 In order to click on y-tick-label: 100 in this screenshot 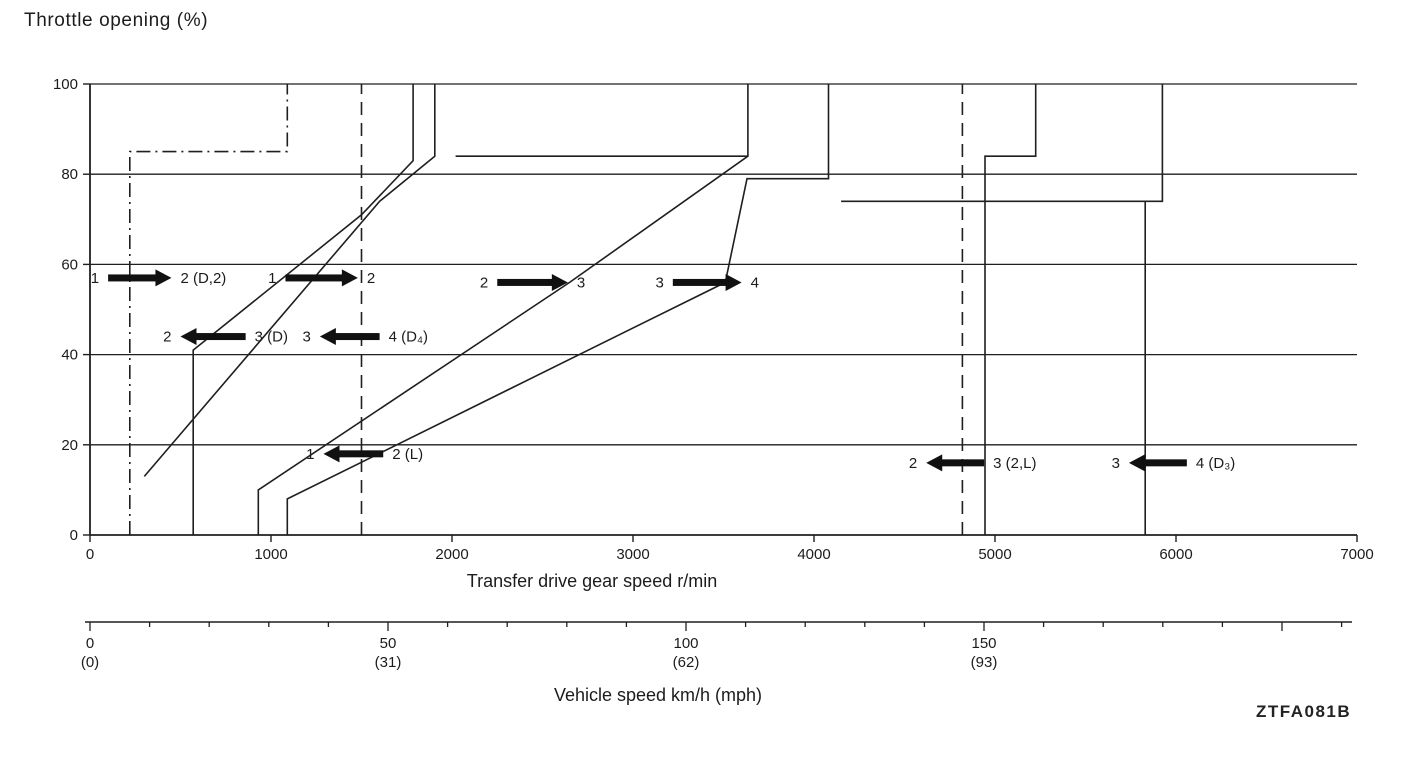, I will do `click(65, 84)`.